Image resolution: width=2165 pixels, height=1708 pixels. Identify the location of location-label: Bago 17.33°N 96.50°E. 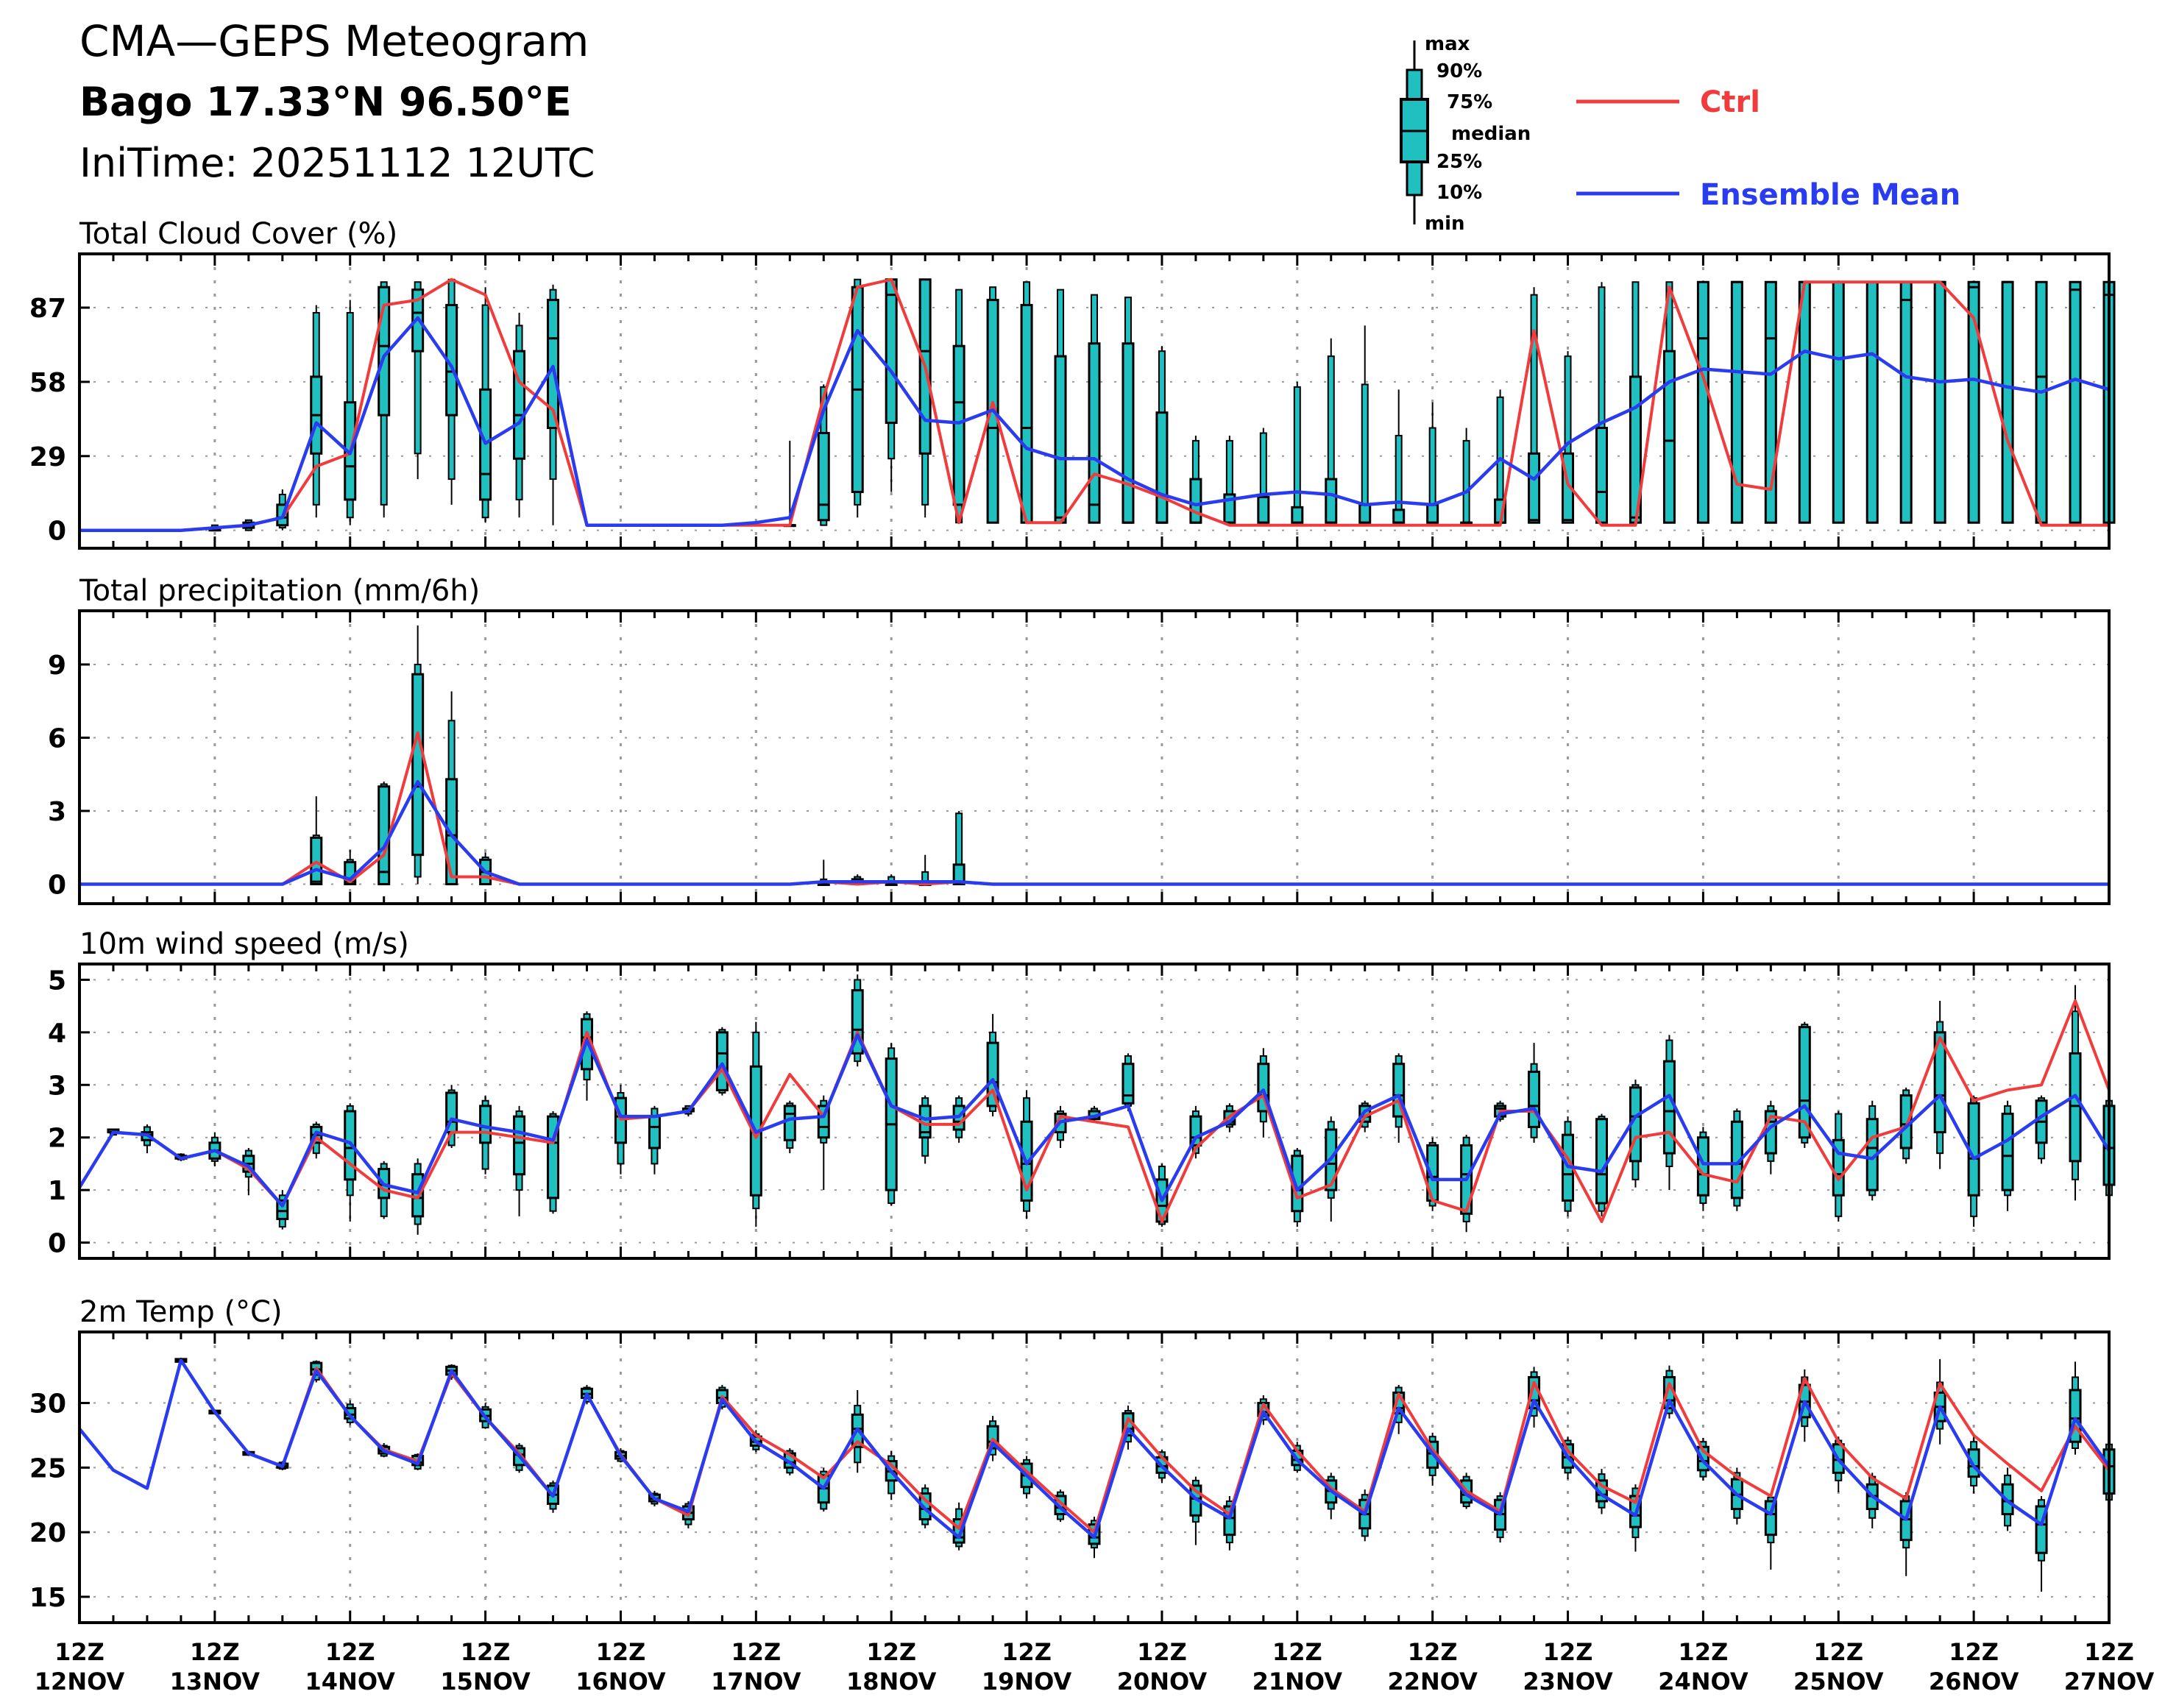
(325, 102).